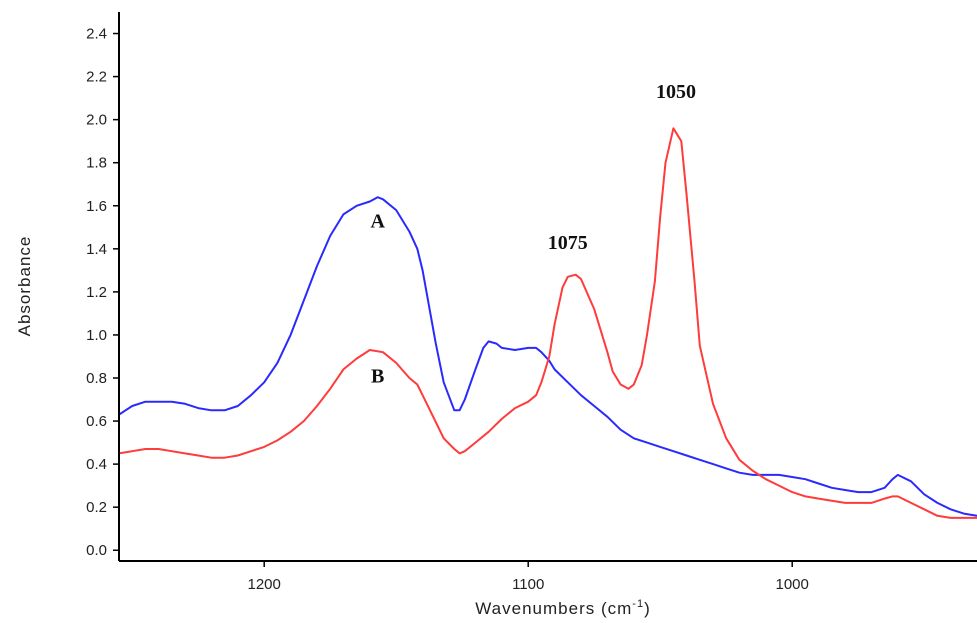 The image size is (977, 623). What do you see at coordinates (792, 584) in the screenshot?
I see `x-tick-label: 1000` at bounding box center [792, 584].